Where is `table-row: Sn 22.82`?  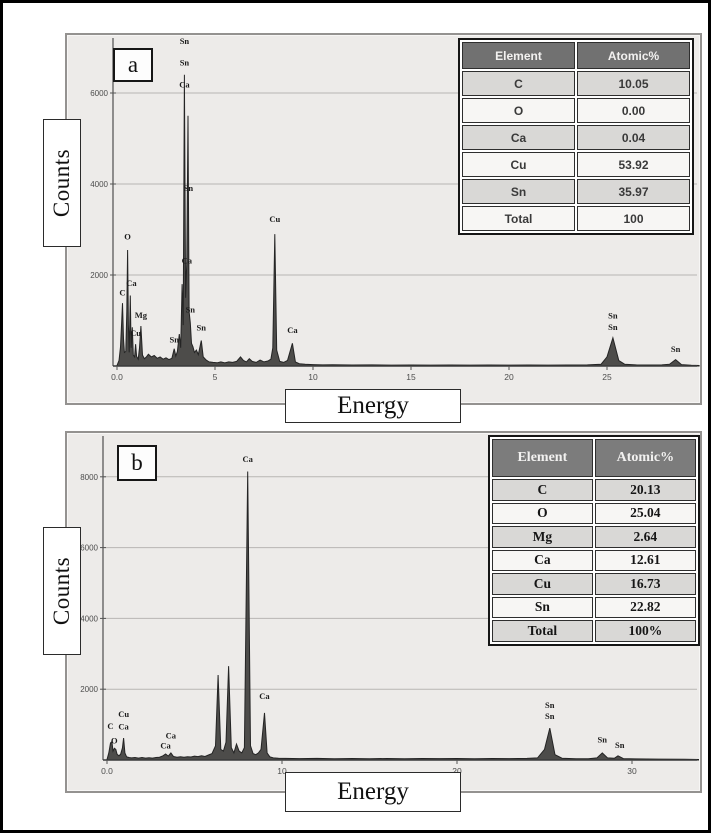
table-row: Sn 22.82 is located at coordinates (594, 607).